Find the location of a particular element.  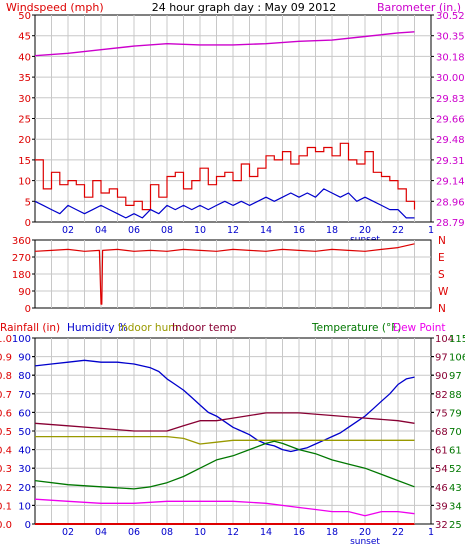

rain-axis-tick-label: 0.6 is located at coordinates (6, 413).